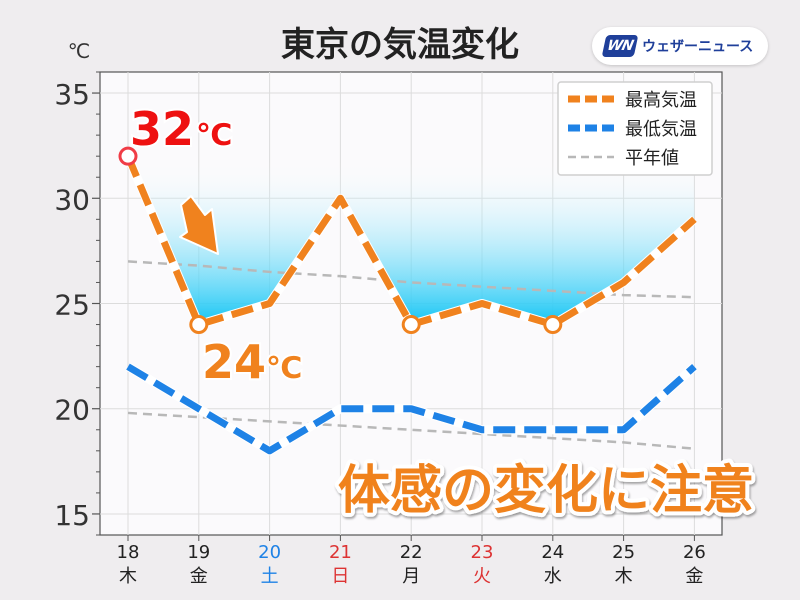 The height and width of the screenshot is (600, 800). What do you see at coordinates (482, 576) in the screenshot?
I see `x-weekday-label: 火` at bounding box center [482, 576].